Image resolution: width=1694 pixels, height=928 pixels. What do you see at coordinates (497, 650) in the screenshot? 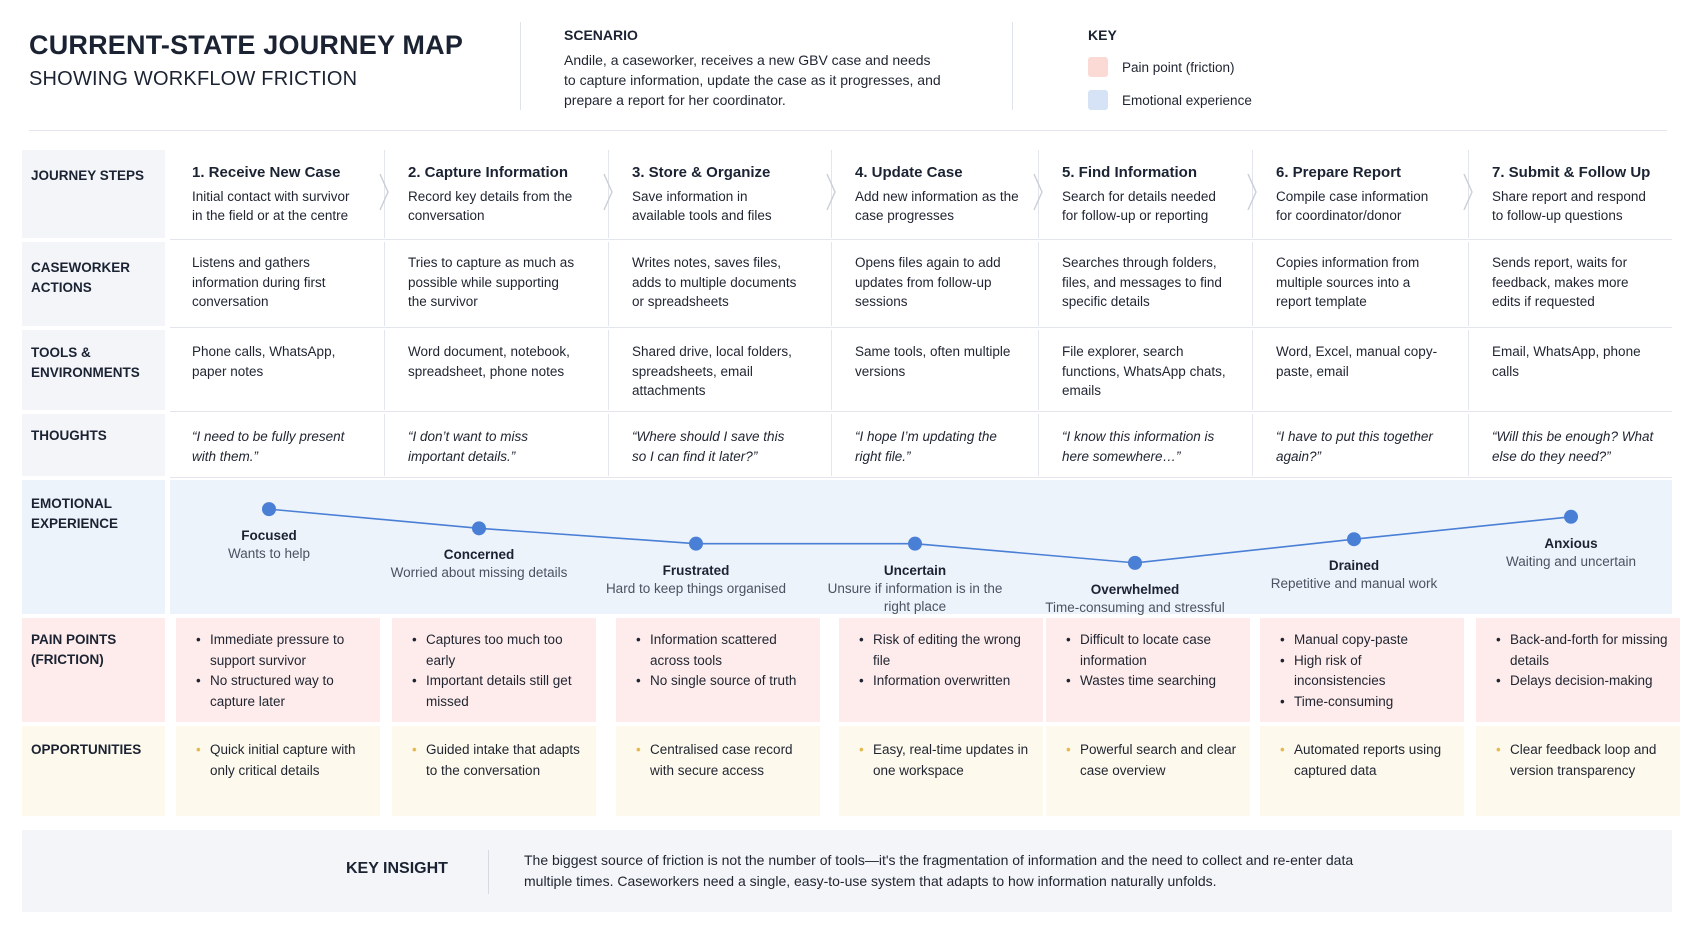
I see `pain-point-item: Captures too much too early` at bounding box center [497, 650].